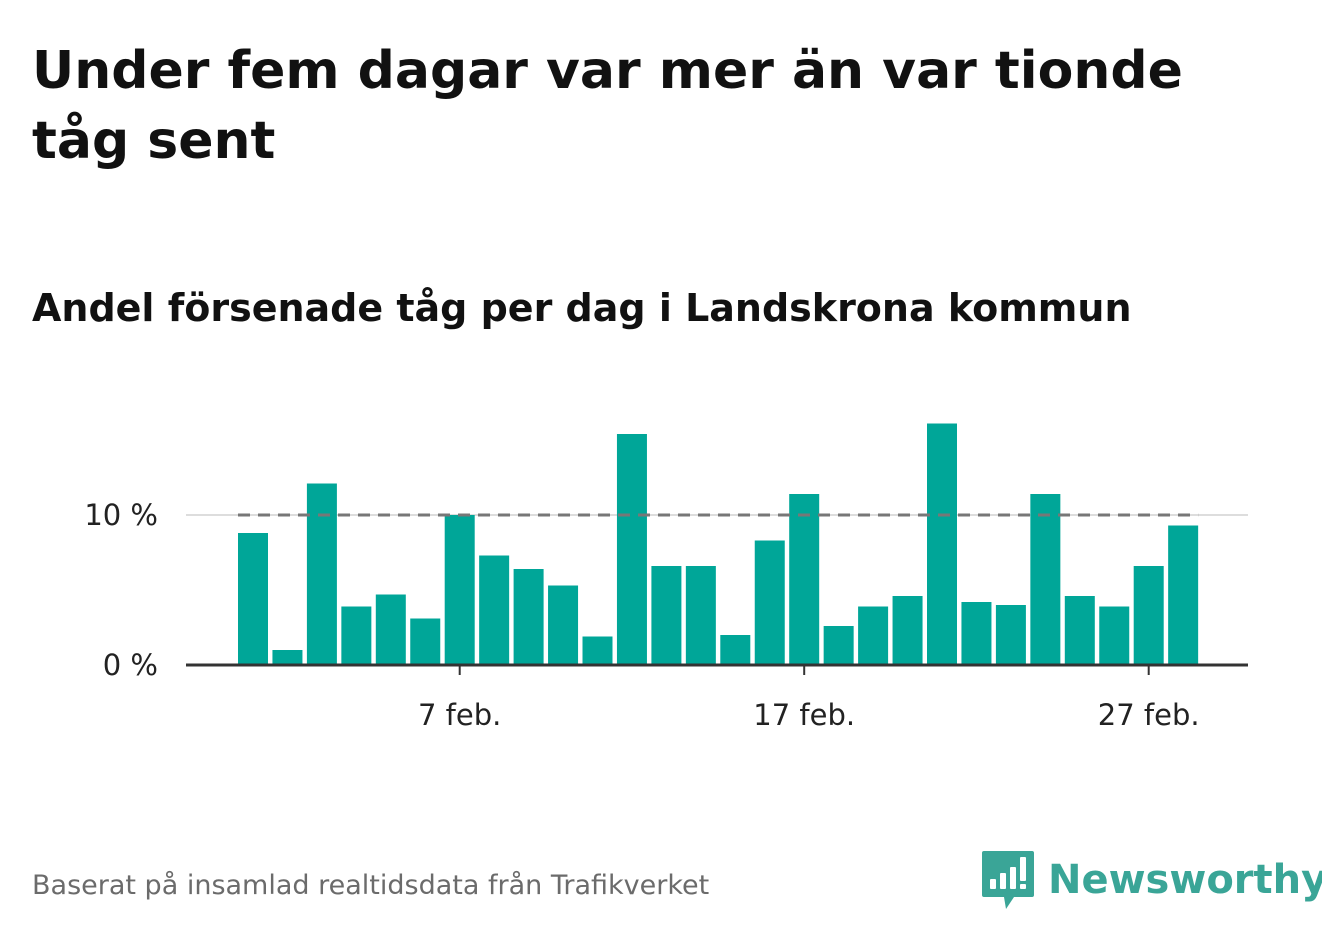 The image size is (1322, 939). I want to click on y-tick-label: 10 %, so click(121, 515).